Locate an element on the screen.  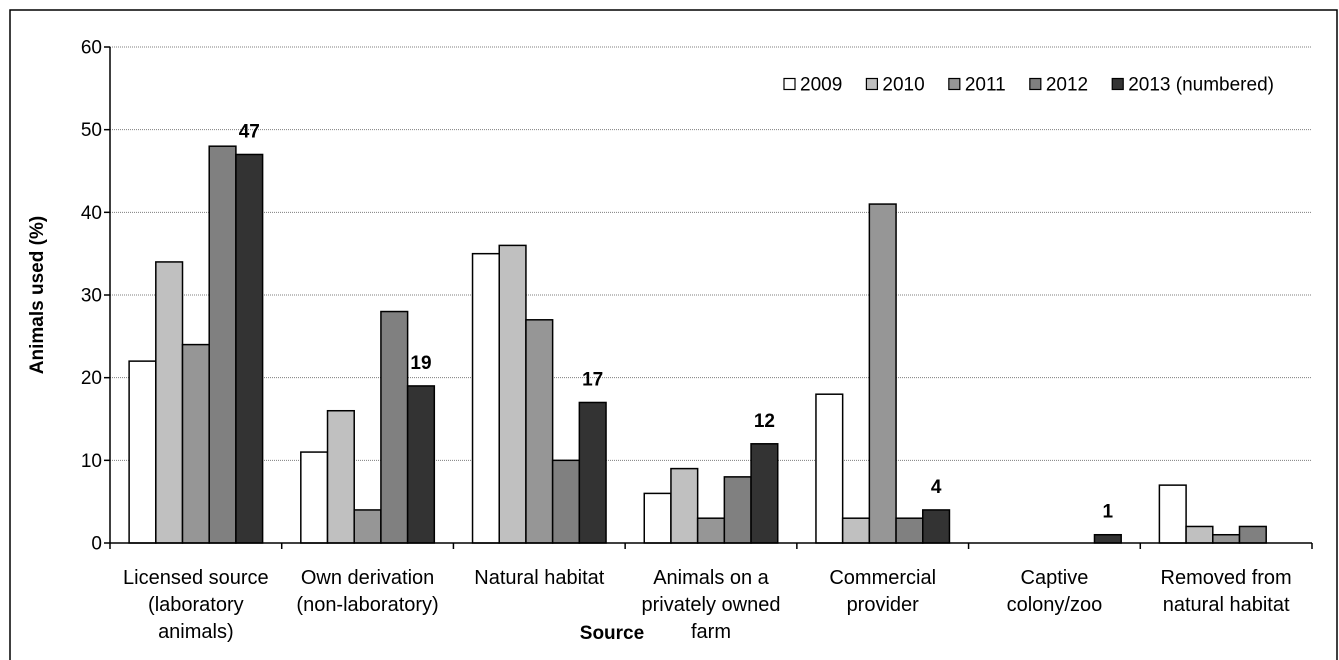
bar-2010-removed-from is located at coordinates (1199, 534).